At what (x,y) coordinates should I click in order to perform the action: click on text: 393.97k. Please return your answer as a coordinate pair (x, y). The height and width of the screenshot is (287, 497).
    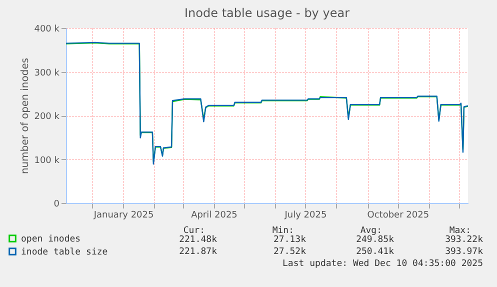
    Looking at the image, I should click on (464, 252).